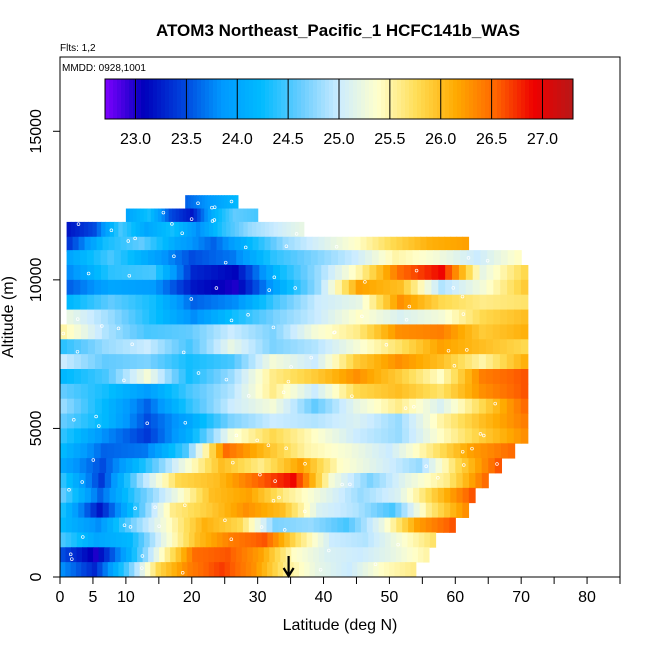 This screenshot has height=650, width=650. Describe the element at coordinates (338, 139) in the screenshot. I see `colorbar-tick-label: 25.0` at that location.